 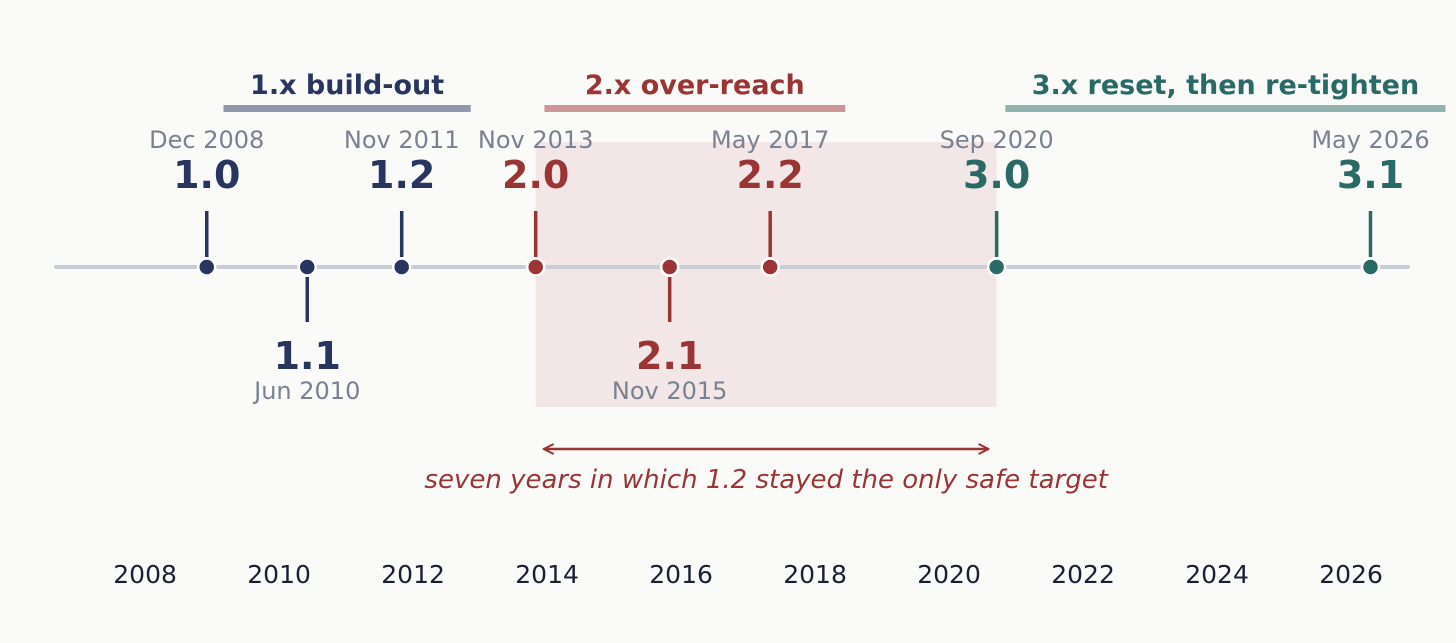 I want to click on release-version: 1.1, so click(x=307, y=356).